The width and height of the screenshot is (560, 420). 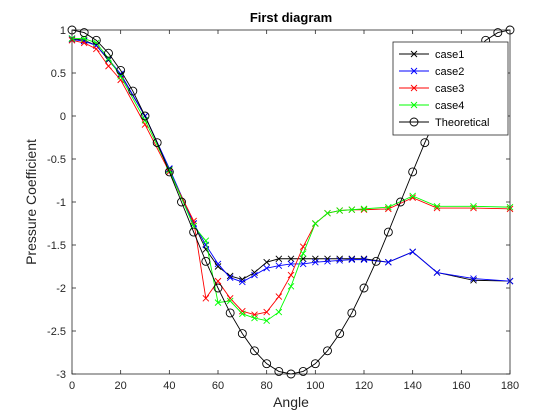 I want to click on x-tick-label: 60, so click(x=218, y=386).